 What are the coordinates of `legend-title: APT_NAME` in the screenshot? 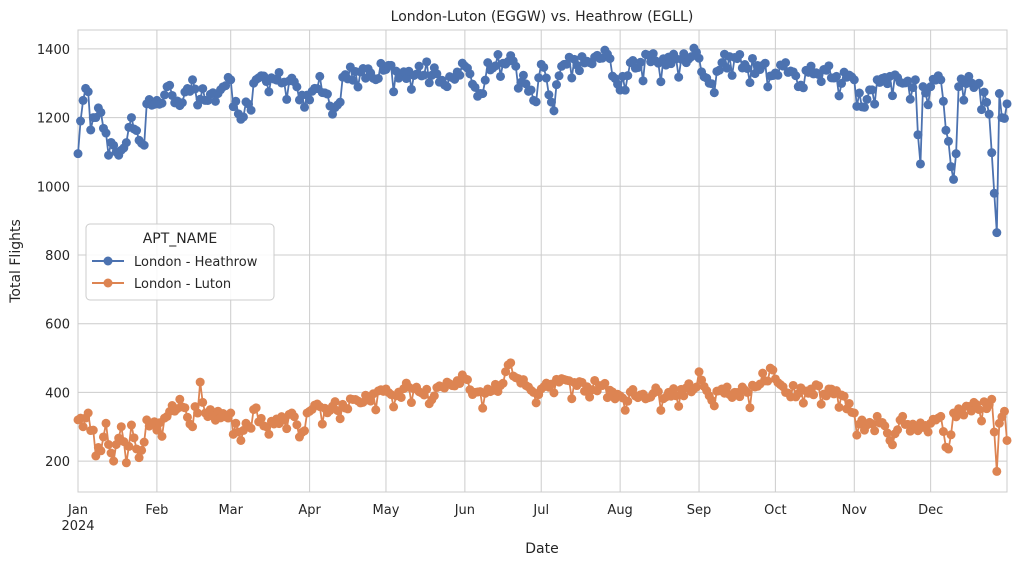 It's located at (180, 239).